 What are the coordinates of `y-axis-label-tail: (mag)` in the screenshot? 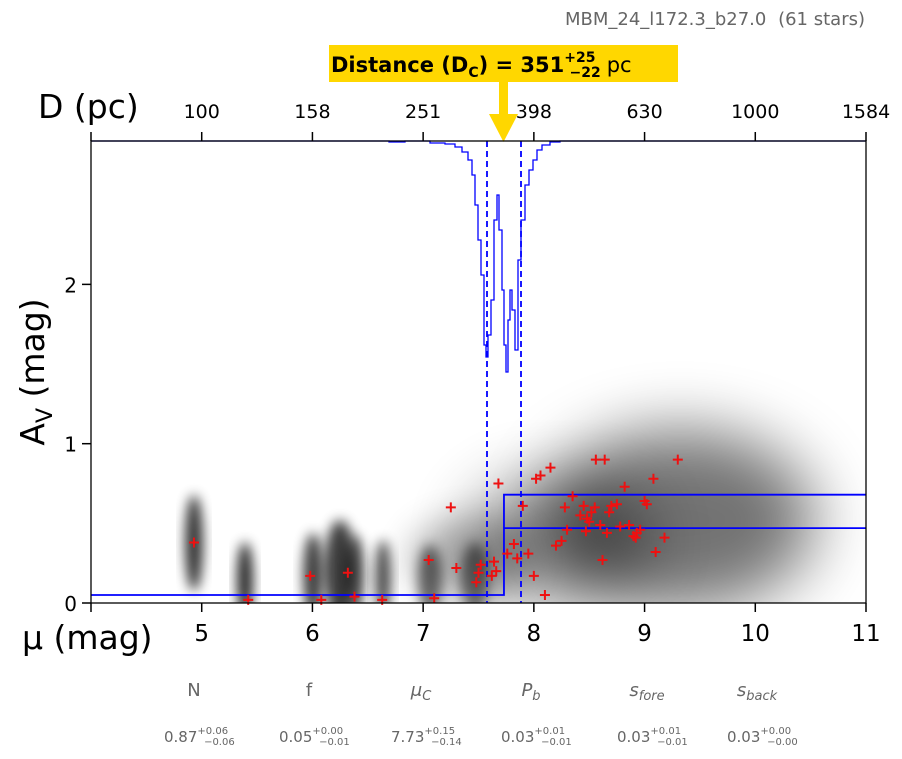 It's located at (32, 353).